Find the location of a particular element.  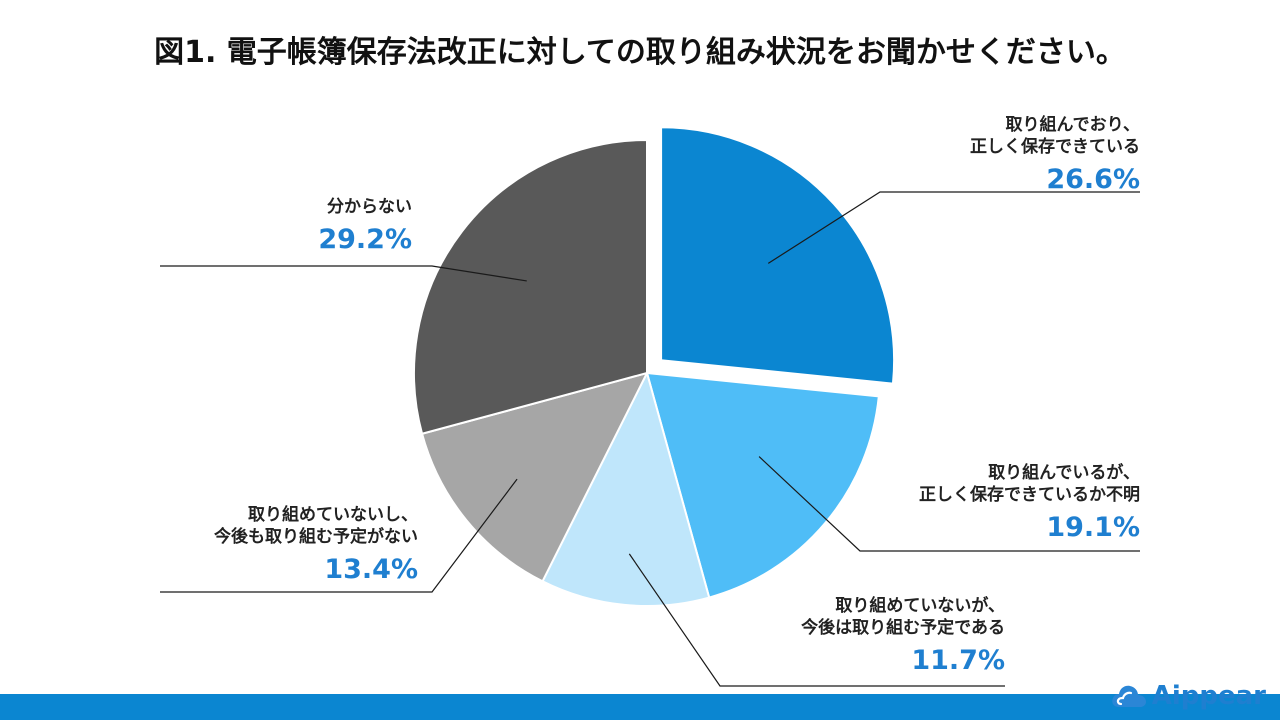

slice-label-3-line-1: 取り組めていないが、 is located at coordinates (920, 605).